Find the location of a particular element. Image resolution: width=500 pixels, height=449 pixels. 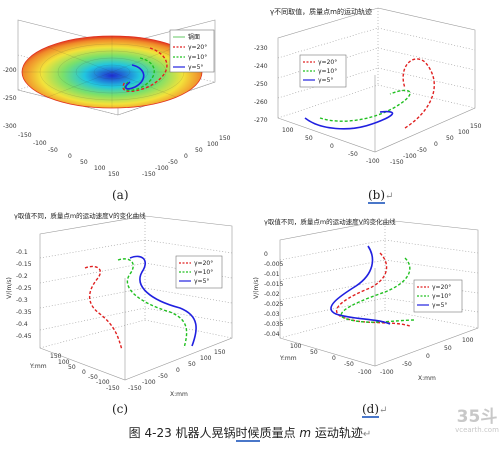

axes-box-b is located at coordinates (376, 80).